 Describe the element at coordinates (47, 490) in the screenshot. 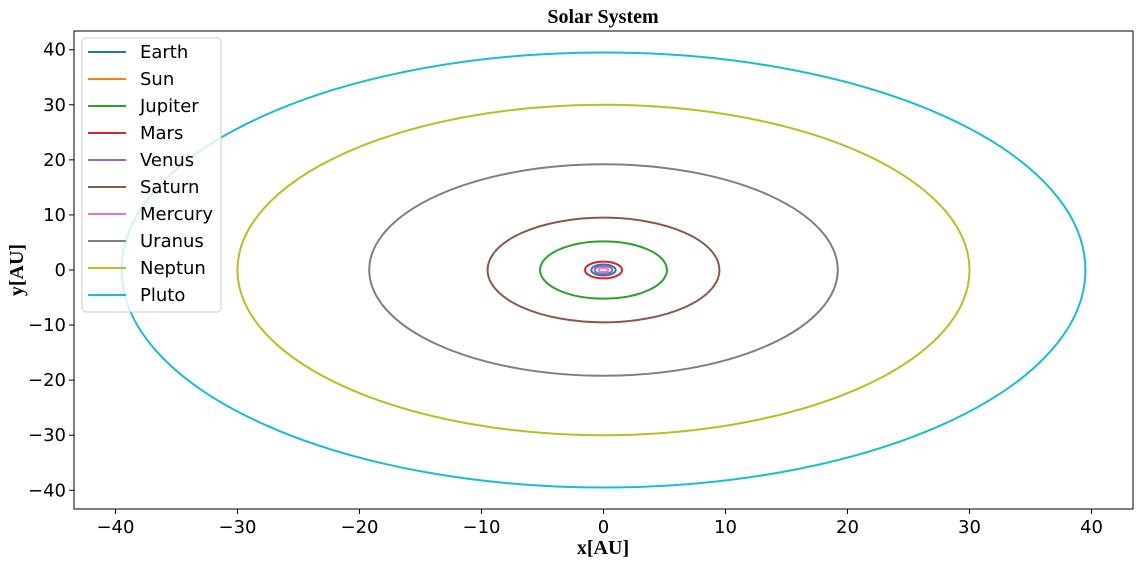

I see `y-tick-label: −40` at that location.